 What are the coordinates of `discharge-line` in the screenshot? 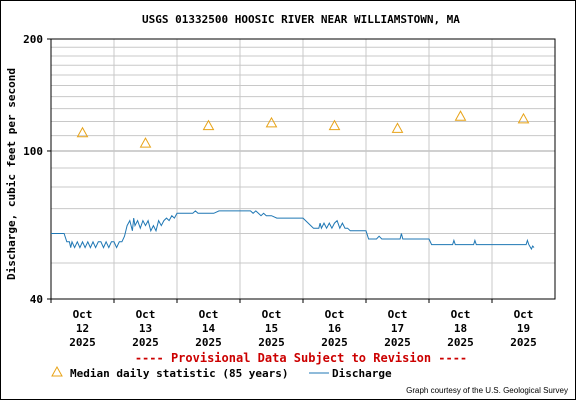 It's located at (293, 230).